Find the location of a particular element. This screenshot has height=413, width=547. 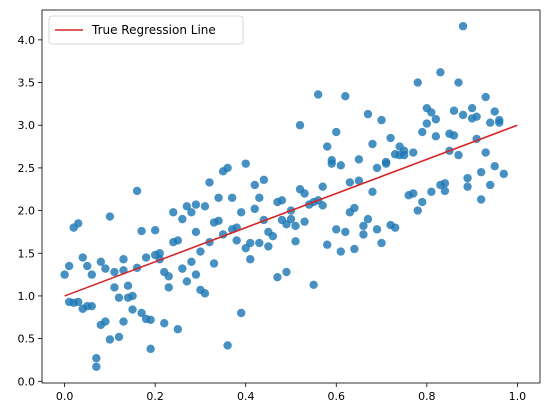

y-tick-label: 3.0 is located at coordinates (27, 125).